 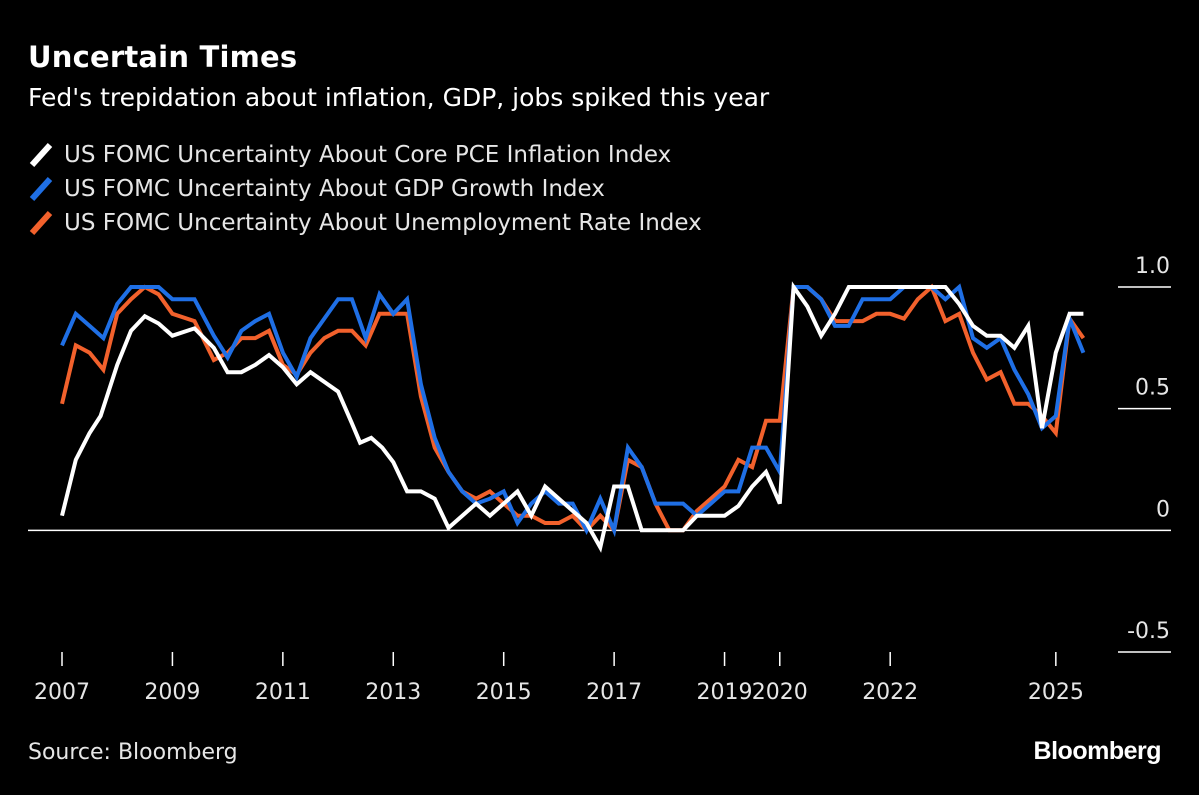 I want to click on y-tick-label: -0.5, so click(x=1148, y=631).